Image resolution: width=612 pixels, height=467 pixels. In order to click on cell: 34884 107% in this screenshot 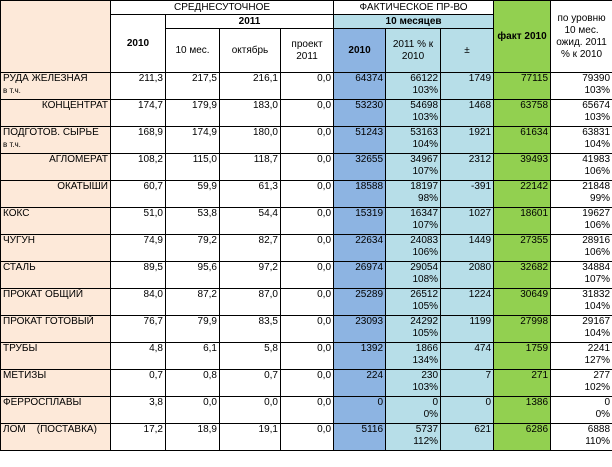, I will do `click(581, 275)`.